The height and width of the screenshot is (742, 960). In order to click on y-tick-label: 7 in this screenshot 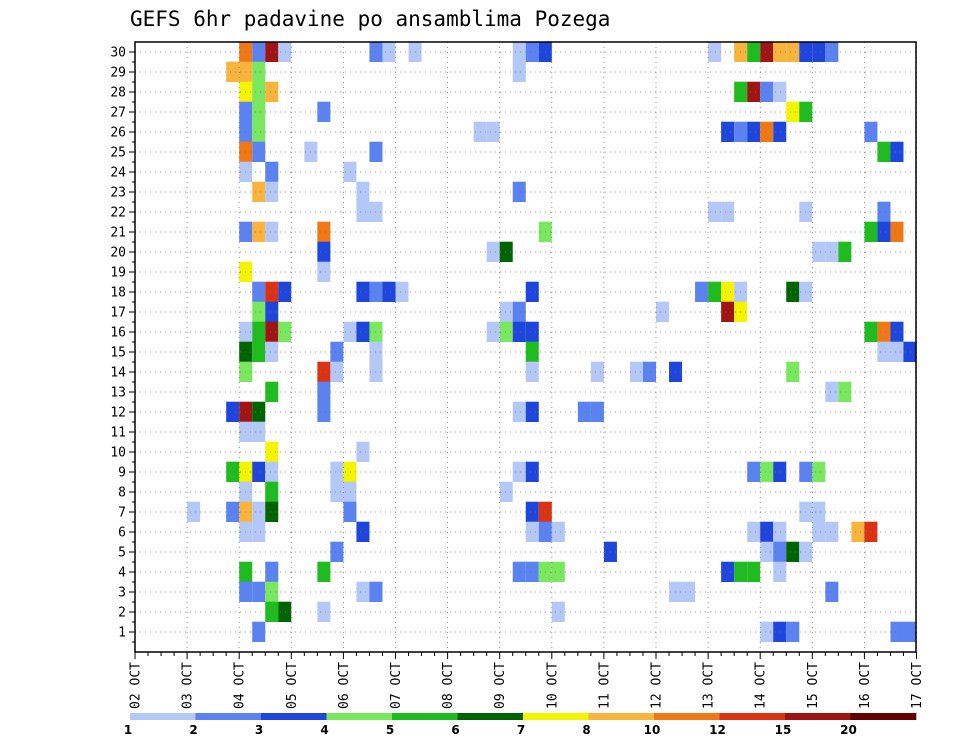, I will do `click(122, 513)`.